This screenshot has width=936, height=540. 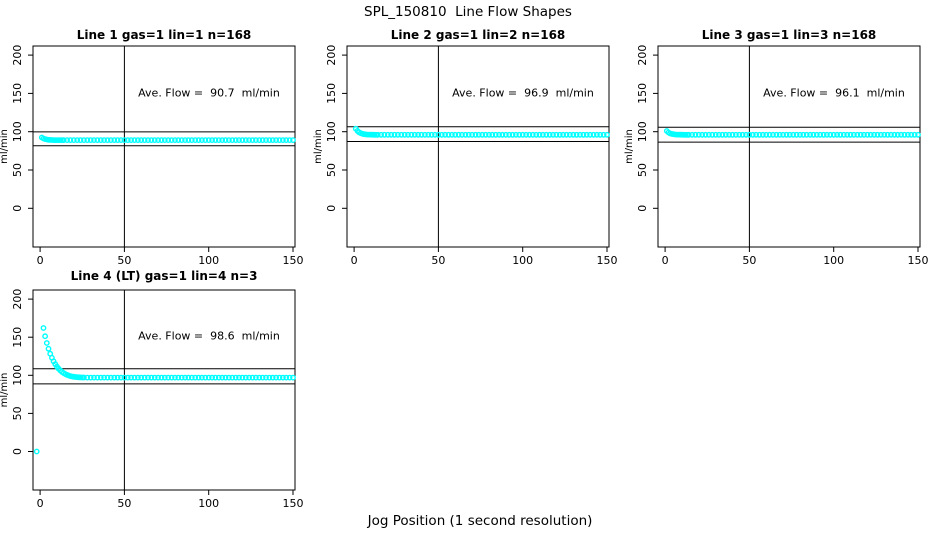 What do you see at coordinates (465, 156) in the screenshot?
I see `panel-2: 0 50 100 150 0 50 100 150 200 ml/min` at bounding box center [465, 156].